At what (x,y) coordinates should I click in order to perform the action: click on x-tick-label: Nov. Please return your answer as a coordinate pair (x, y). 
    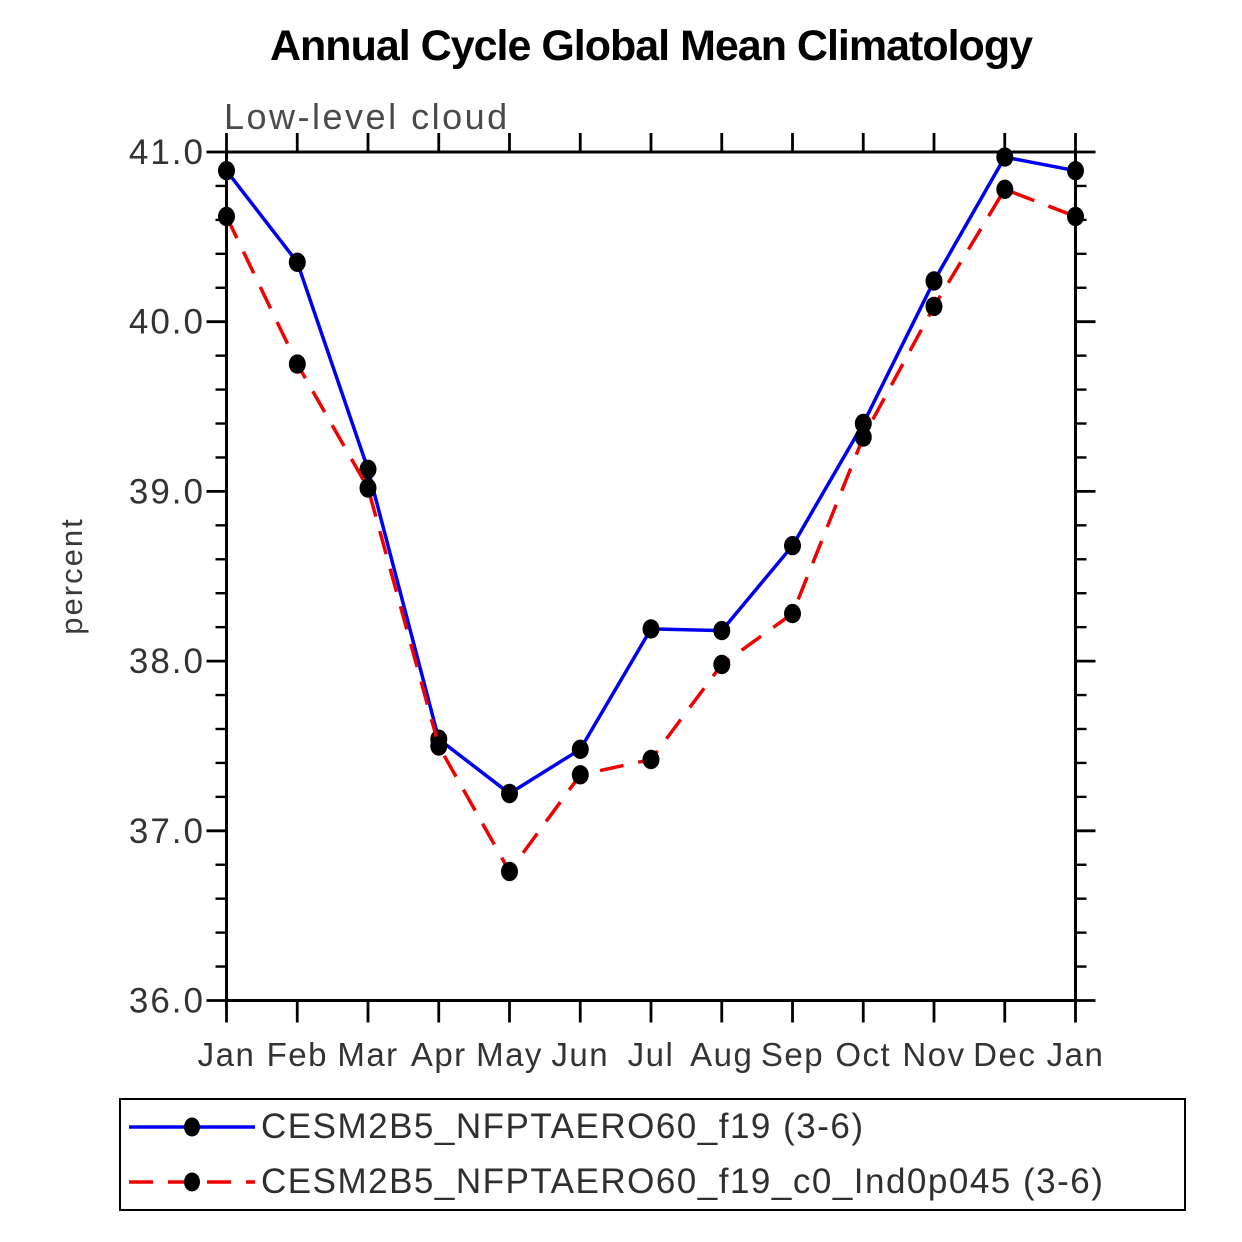
    Looking at the image, I should click on (933, 1054).